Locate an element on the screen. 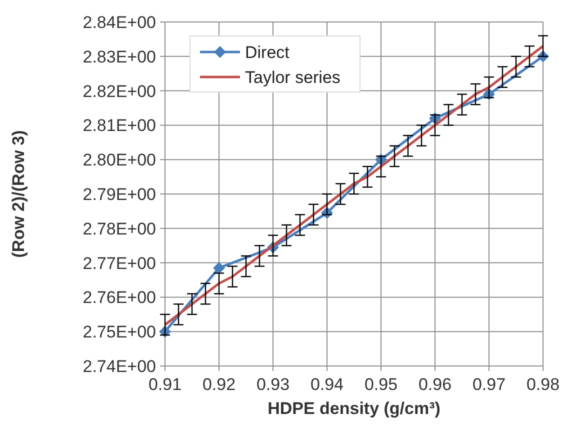 This screenshot has width=569, height=432. y-tick-label: 2.83E+00 is located at coordinates (119, 56).